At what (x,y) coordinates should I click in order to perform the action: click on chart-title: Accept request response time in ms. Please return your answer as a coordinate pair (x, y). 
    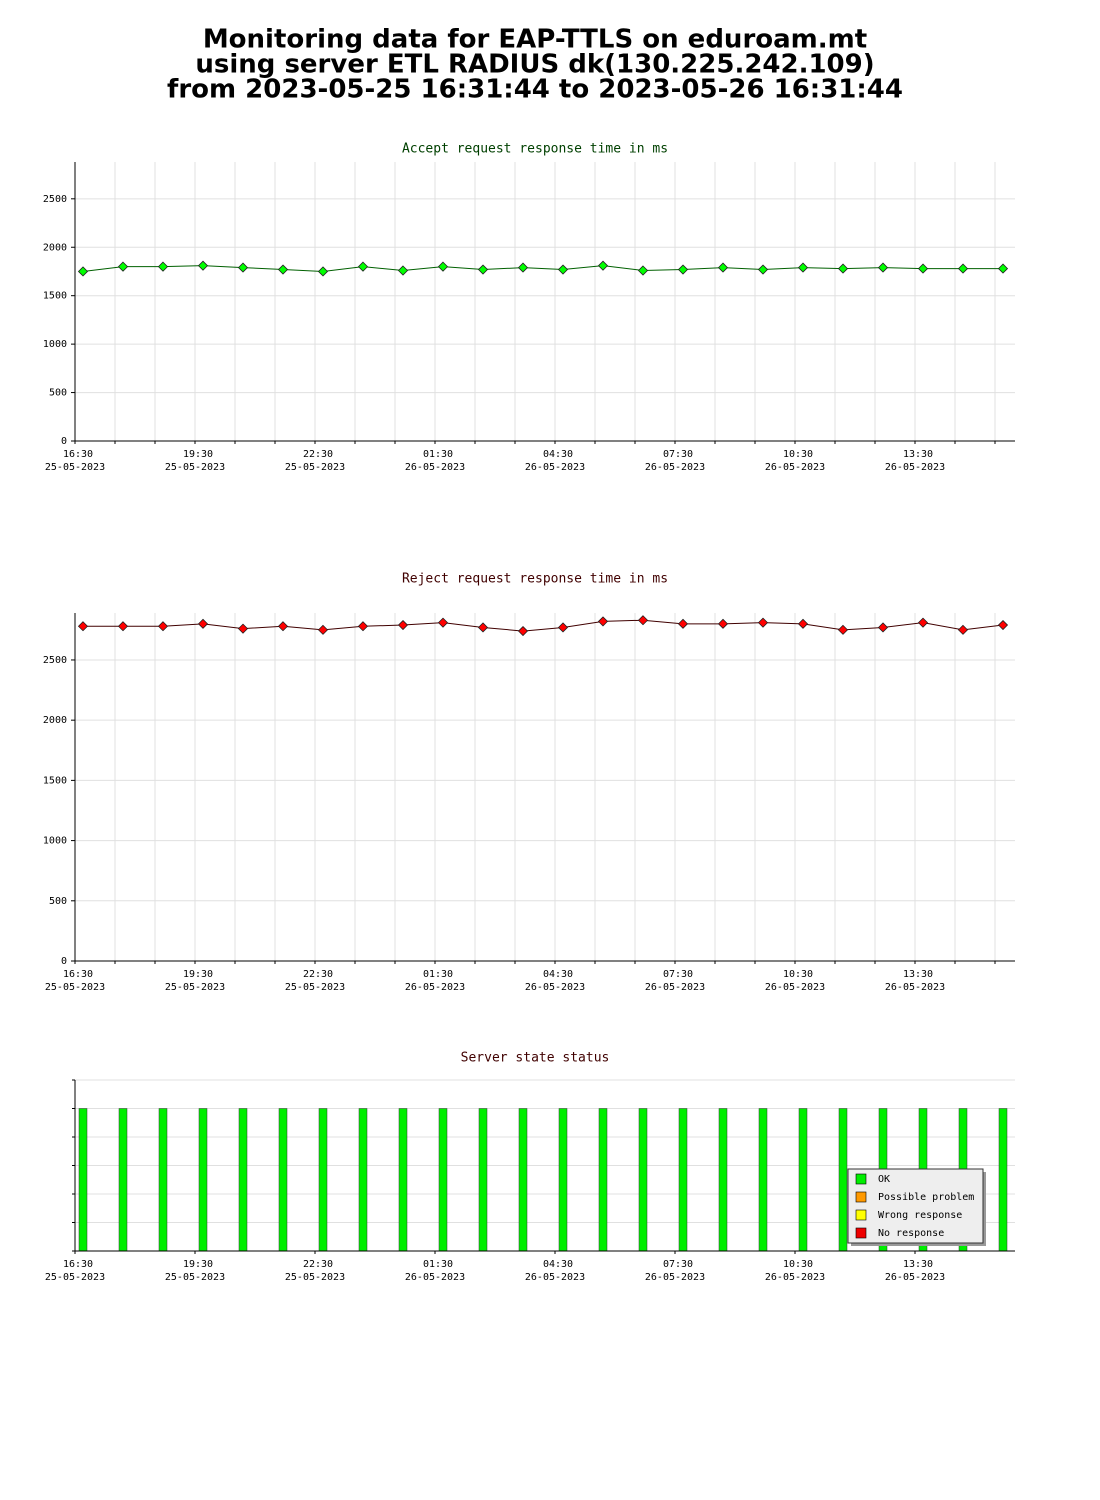
    Looking at the image, I should click on (535, 149).